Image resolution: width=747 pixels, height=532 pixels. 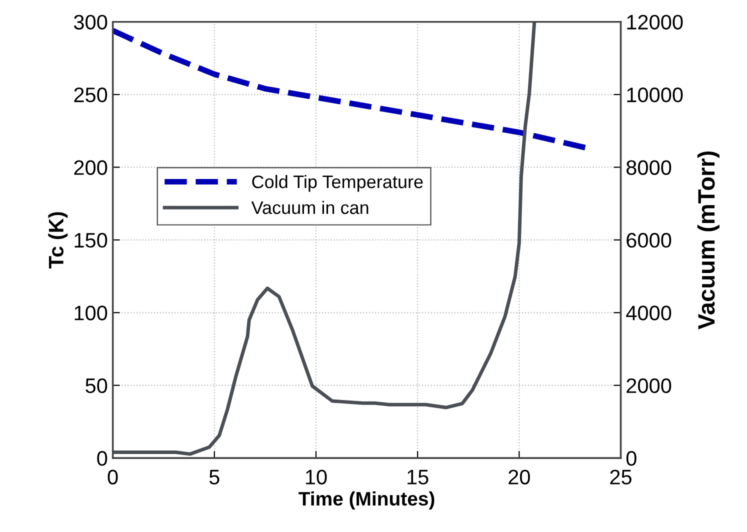 I want to click on y-axis-title: Tc (K), so click(x=58, y=240).